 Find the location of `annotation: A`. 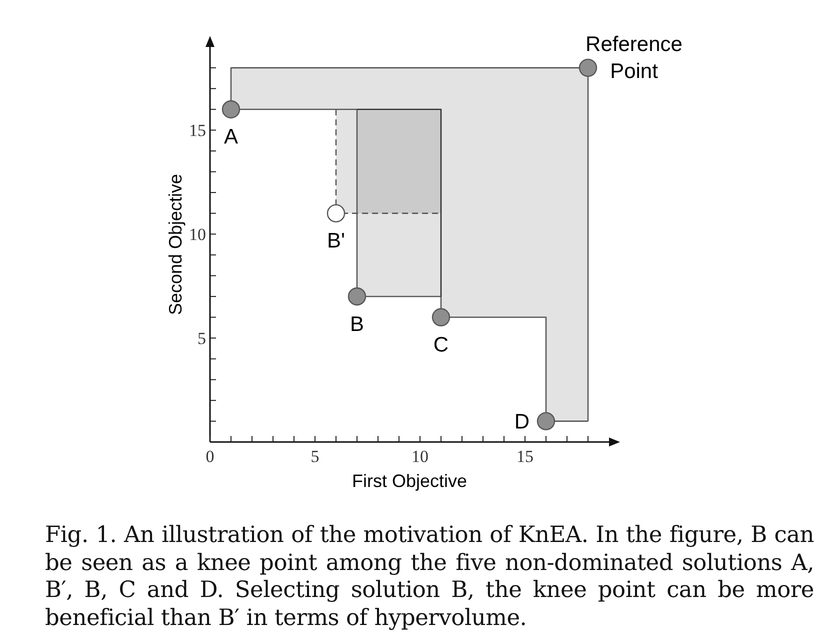

annotation: A is located at coordinates (231, 137).